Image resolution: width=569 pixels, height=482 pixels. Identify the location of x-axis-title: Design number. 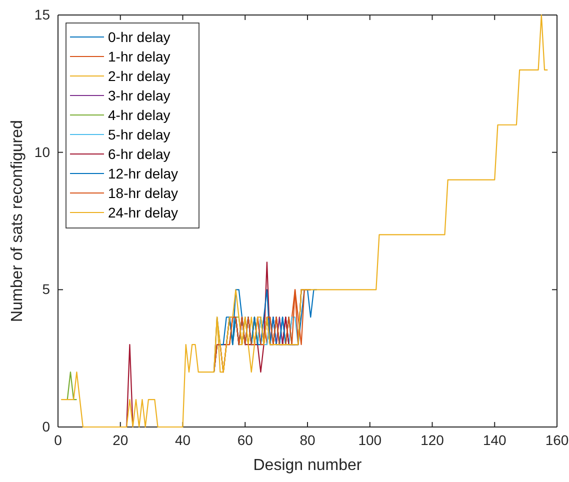
(307, 465).